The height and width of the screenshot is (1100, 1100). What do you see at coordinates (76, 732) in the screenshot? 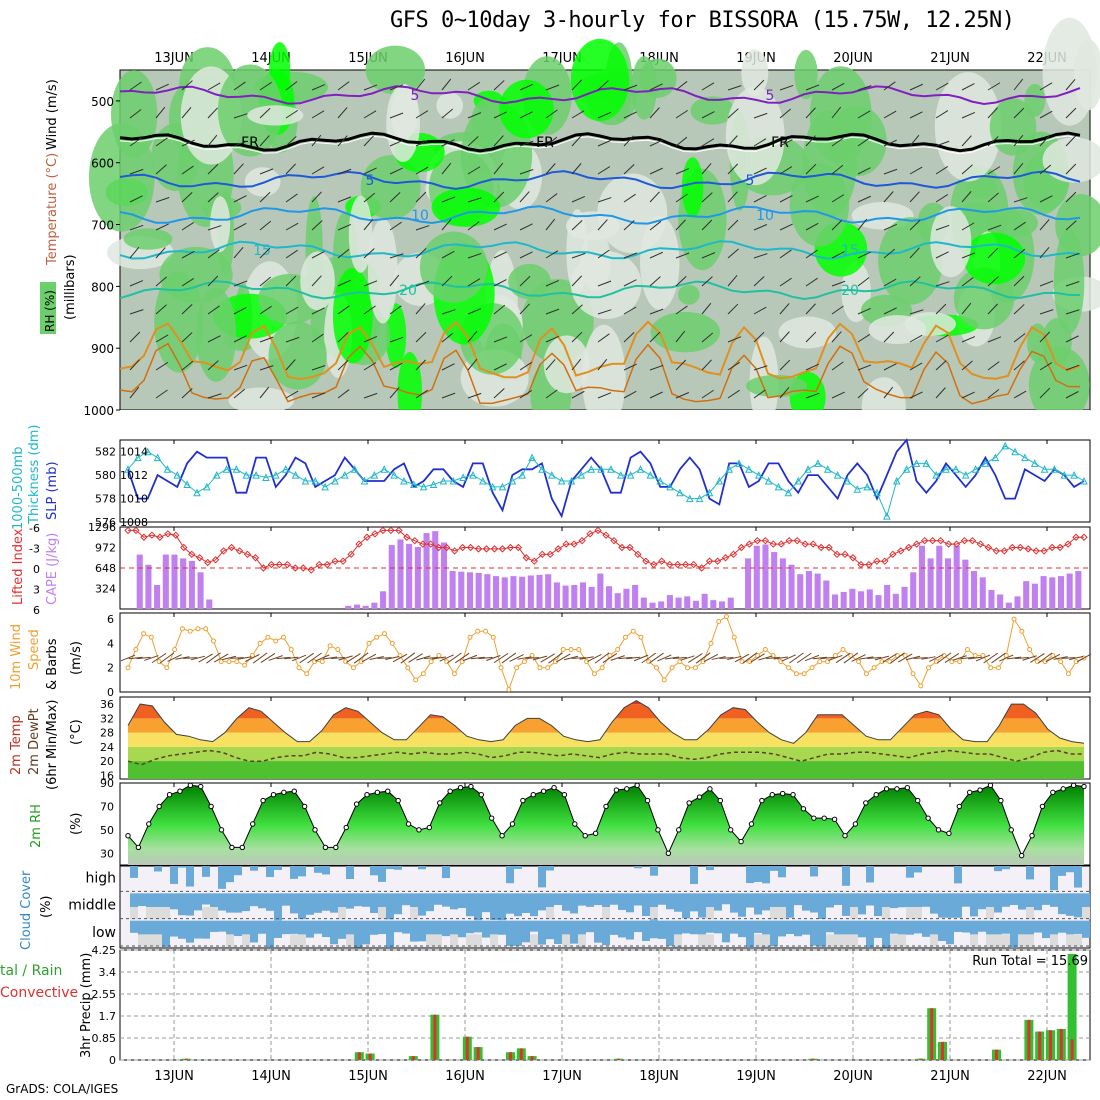
I see `temp-axis-label-4: (°C)` at bounding box center [76, 732].